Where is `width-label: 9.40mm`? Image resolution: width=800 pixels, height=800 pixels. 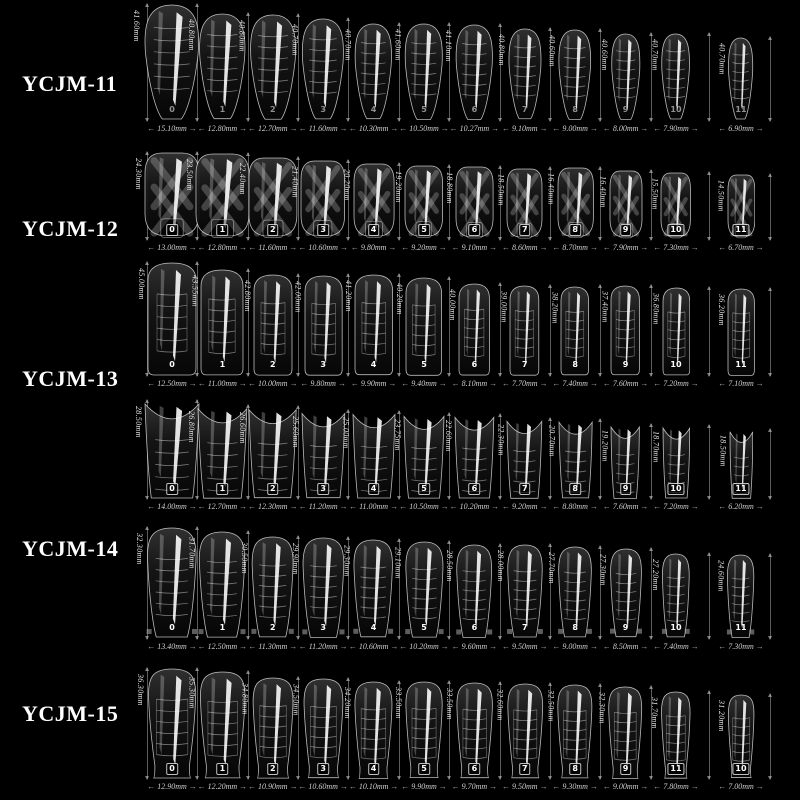 width-label: 9.40mm is located at coordinates (424, 384).